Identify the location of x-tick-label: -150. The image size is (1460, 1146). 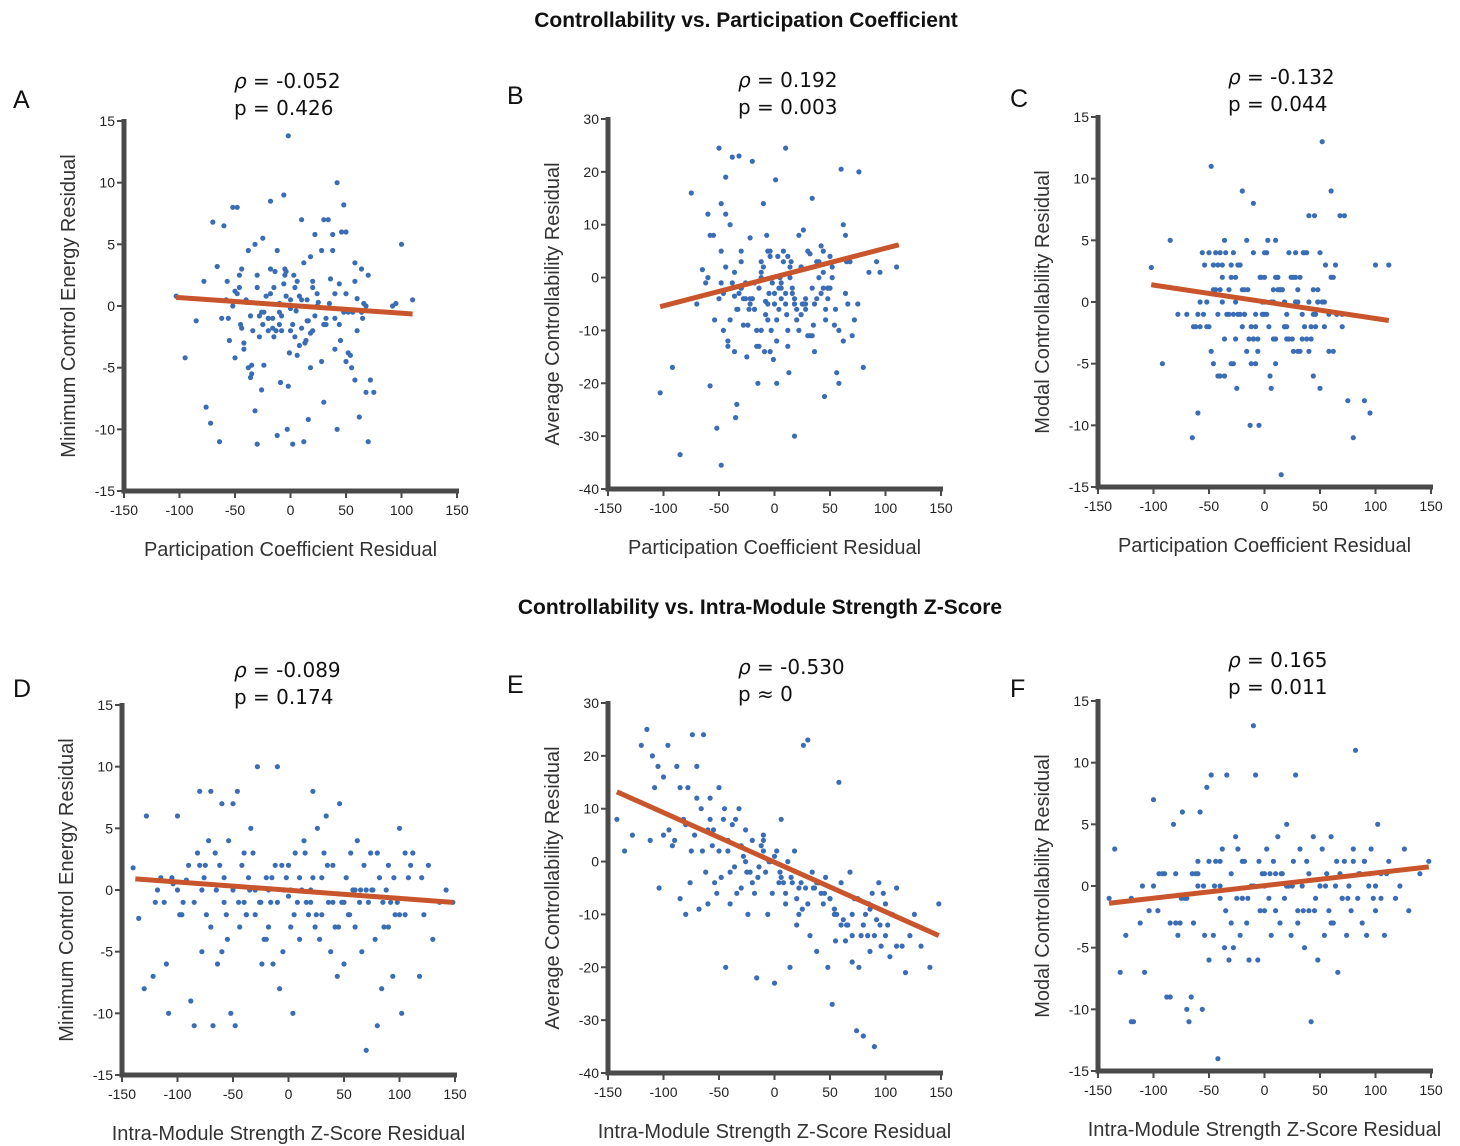
(608, 508).